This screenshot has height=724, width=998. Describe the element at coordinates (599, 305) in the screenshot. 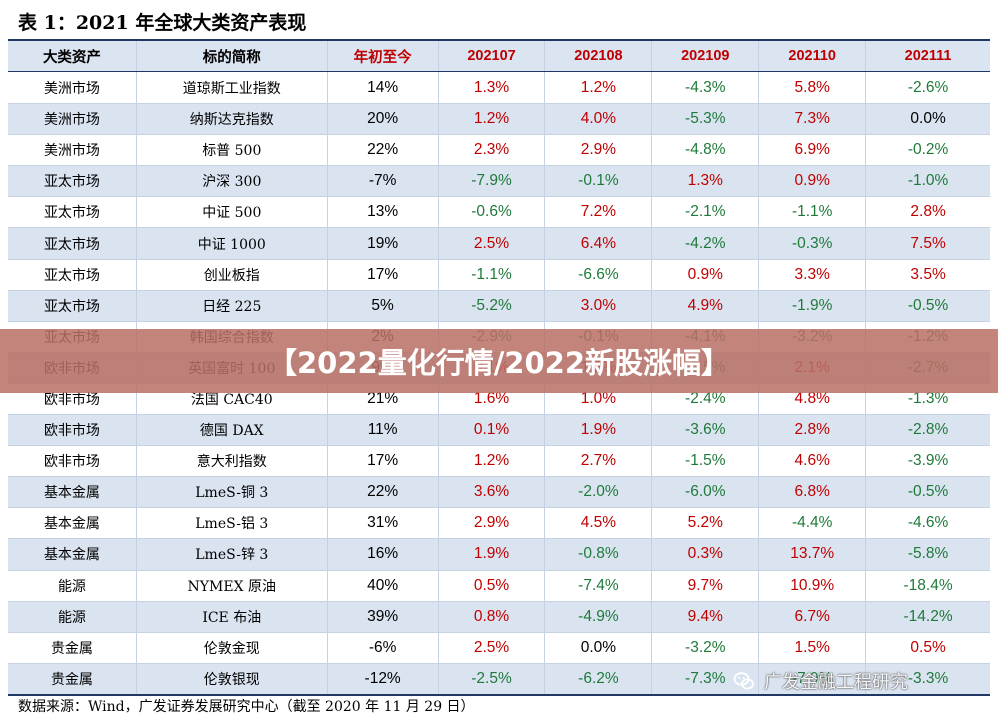

I see `value-cell: 3.0%` at that location.